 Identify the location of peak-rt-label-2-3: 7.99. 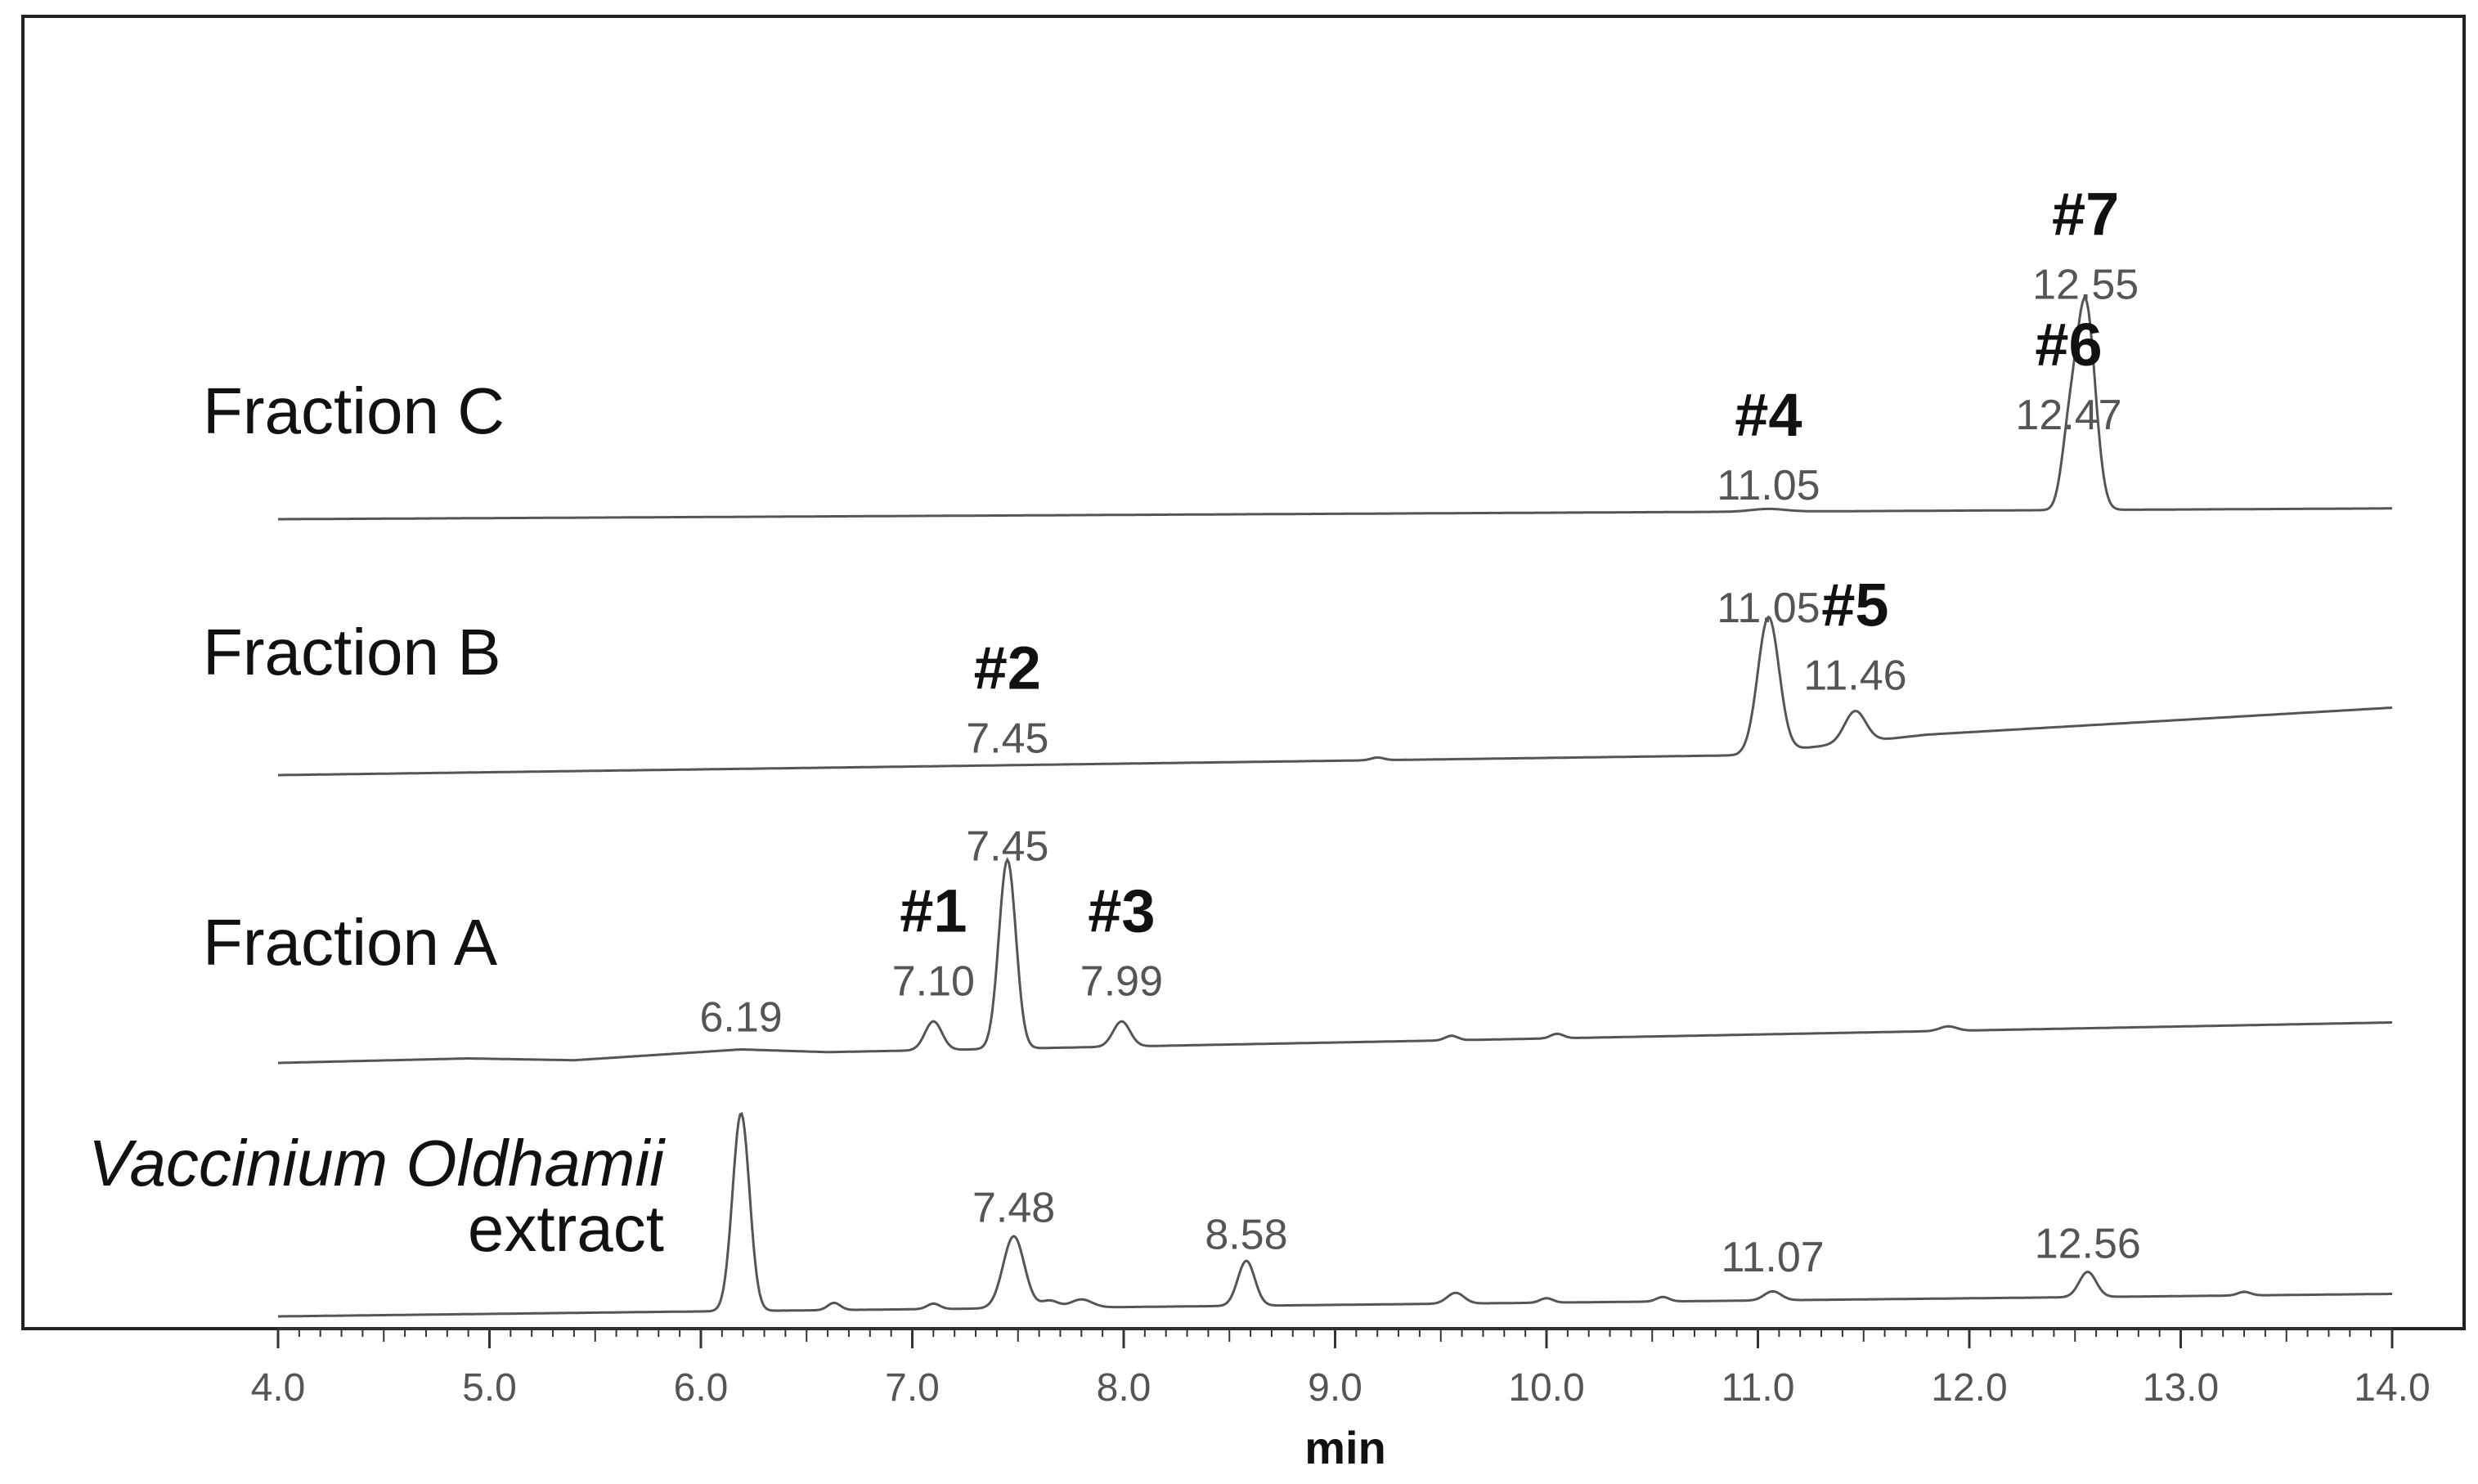
(1121, 982).